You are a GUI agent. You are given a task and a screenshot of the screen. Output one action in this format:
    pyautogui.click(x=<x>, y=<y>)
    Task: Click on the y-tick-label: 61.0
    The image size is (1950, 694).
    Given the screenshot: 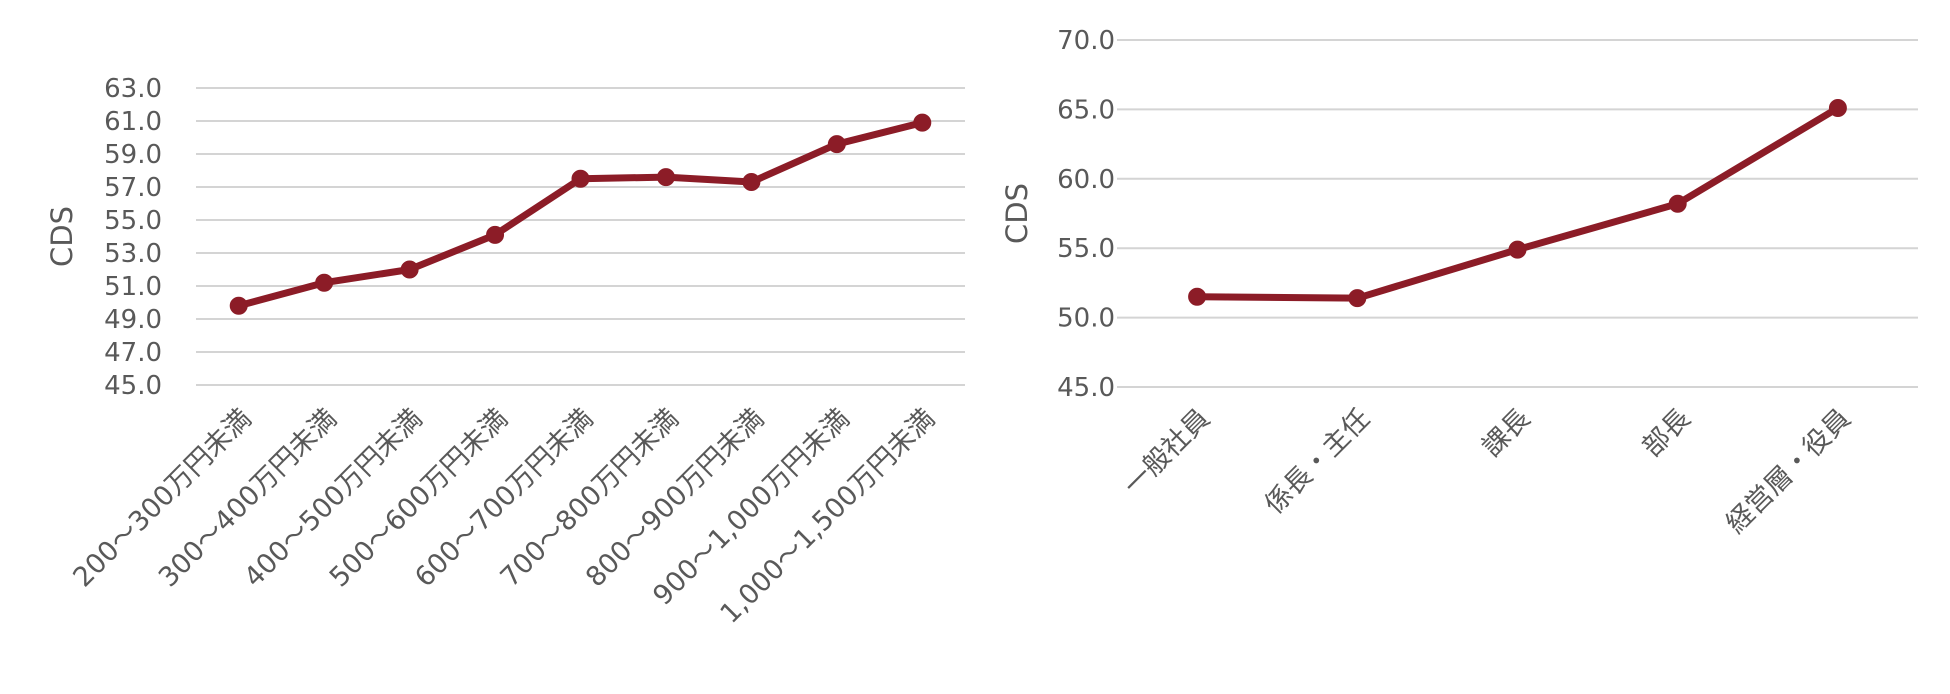 What is the action you would take?
    pyautogui.click(x=133, y=122)
    